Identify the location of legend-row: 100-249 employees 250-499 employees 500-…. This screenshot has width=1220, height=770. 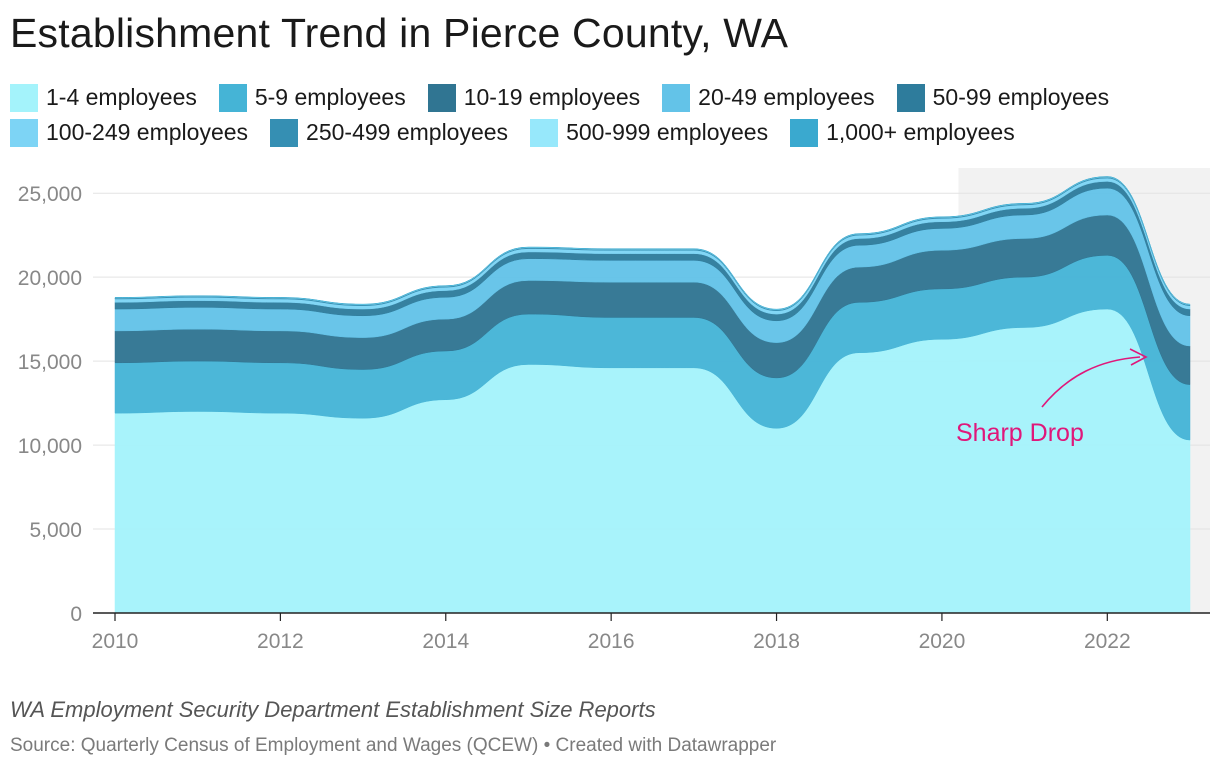
(610, 132).